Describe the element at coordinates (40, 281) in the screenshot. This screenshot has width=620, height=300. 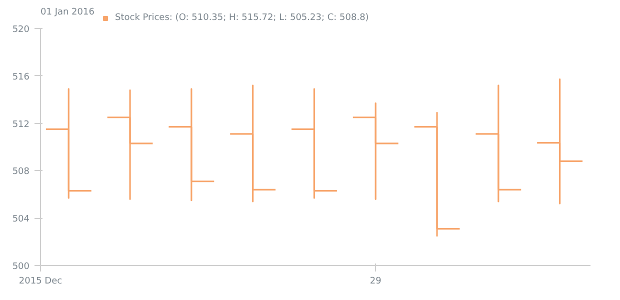
I see `x-tick-label: 2015 Dec` at that location.